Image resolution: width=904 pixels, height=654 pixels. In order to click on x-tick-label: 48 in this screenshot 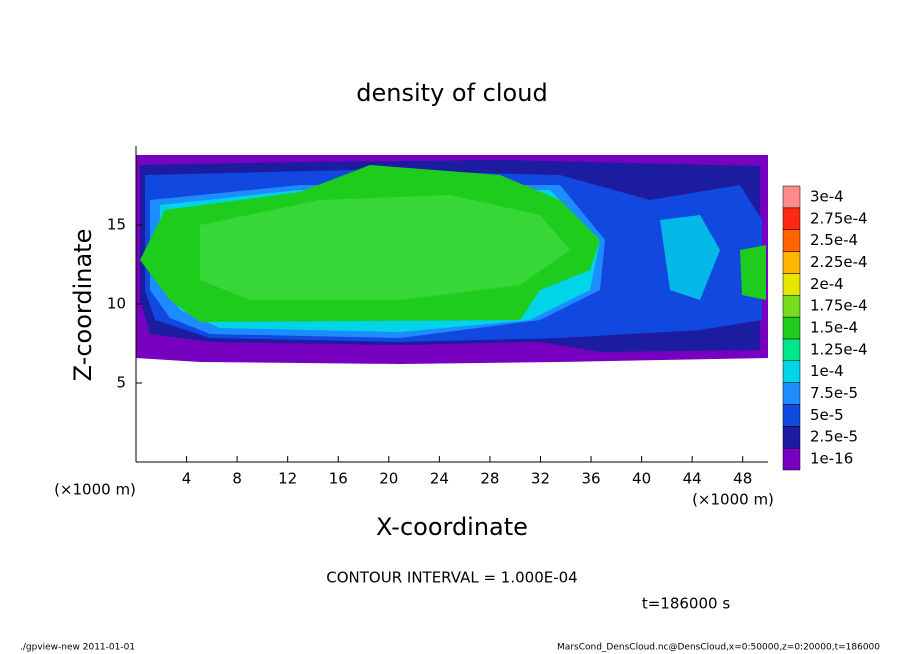, I will do `click(742, 479)`.